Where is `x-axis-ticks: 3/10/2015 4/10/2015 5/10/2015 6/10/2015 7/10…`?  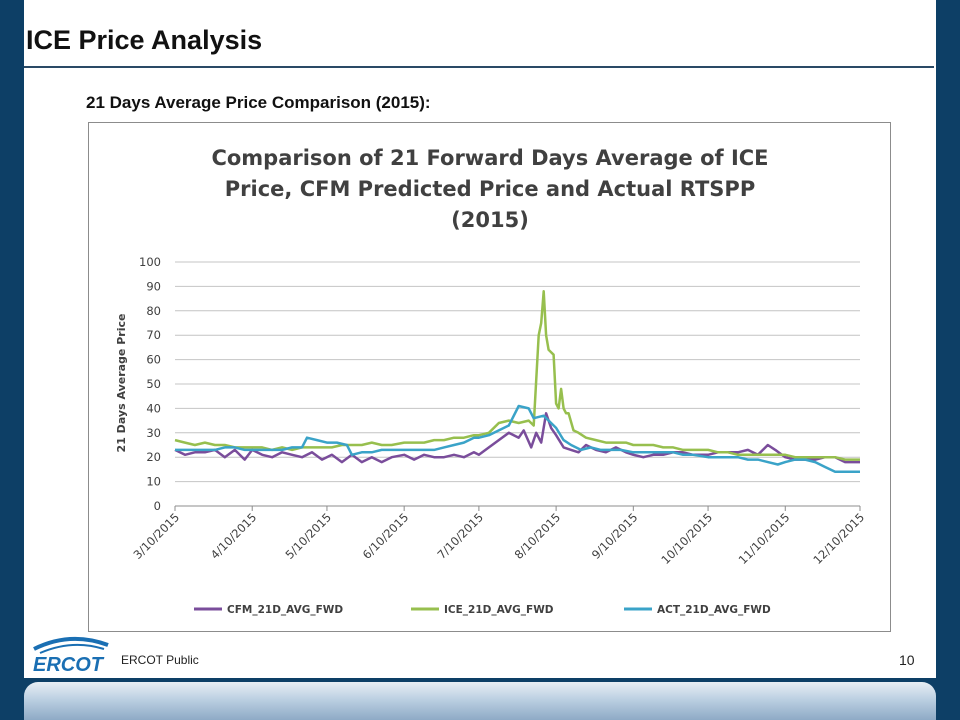 x-axis-ticks: 3/10/2015 4/10/2015 5/10/2015 6/10/2015 7/10… is located at coordinates (499, 538).